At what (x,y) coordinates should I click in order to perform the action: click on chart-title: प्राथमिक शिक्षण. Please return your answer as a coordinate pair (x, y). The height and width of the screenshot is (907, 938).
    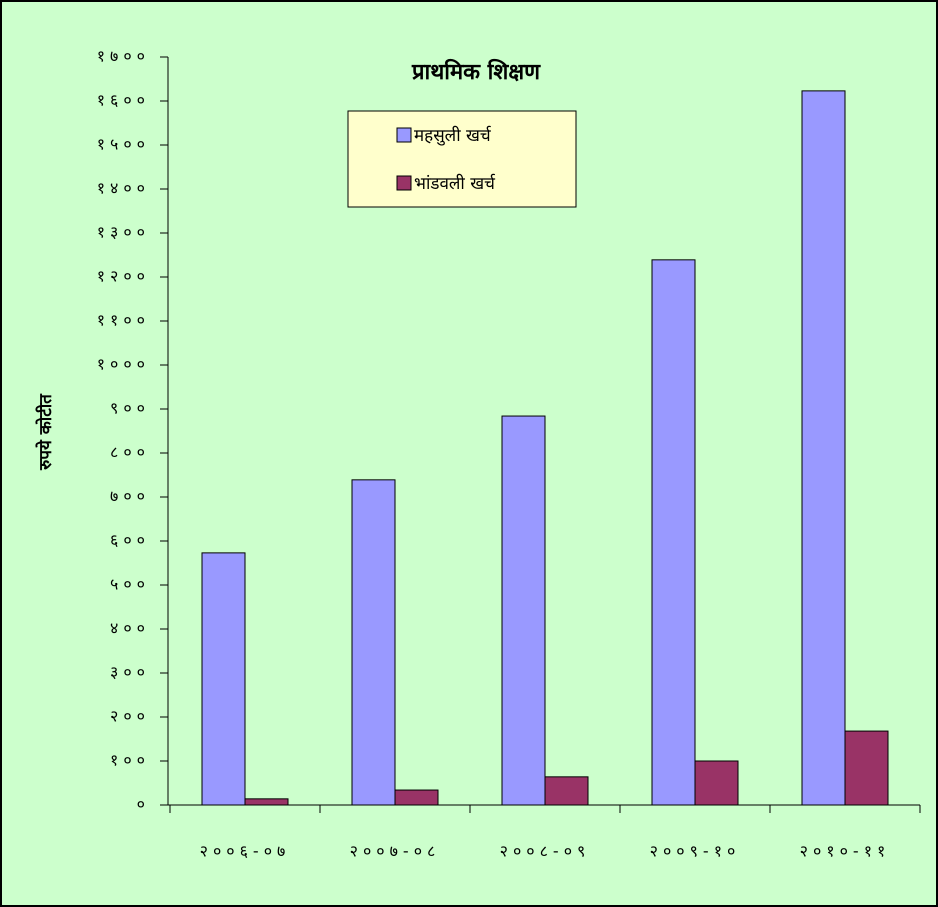
    Looking at the image, I should click on (476, 71).